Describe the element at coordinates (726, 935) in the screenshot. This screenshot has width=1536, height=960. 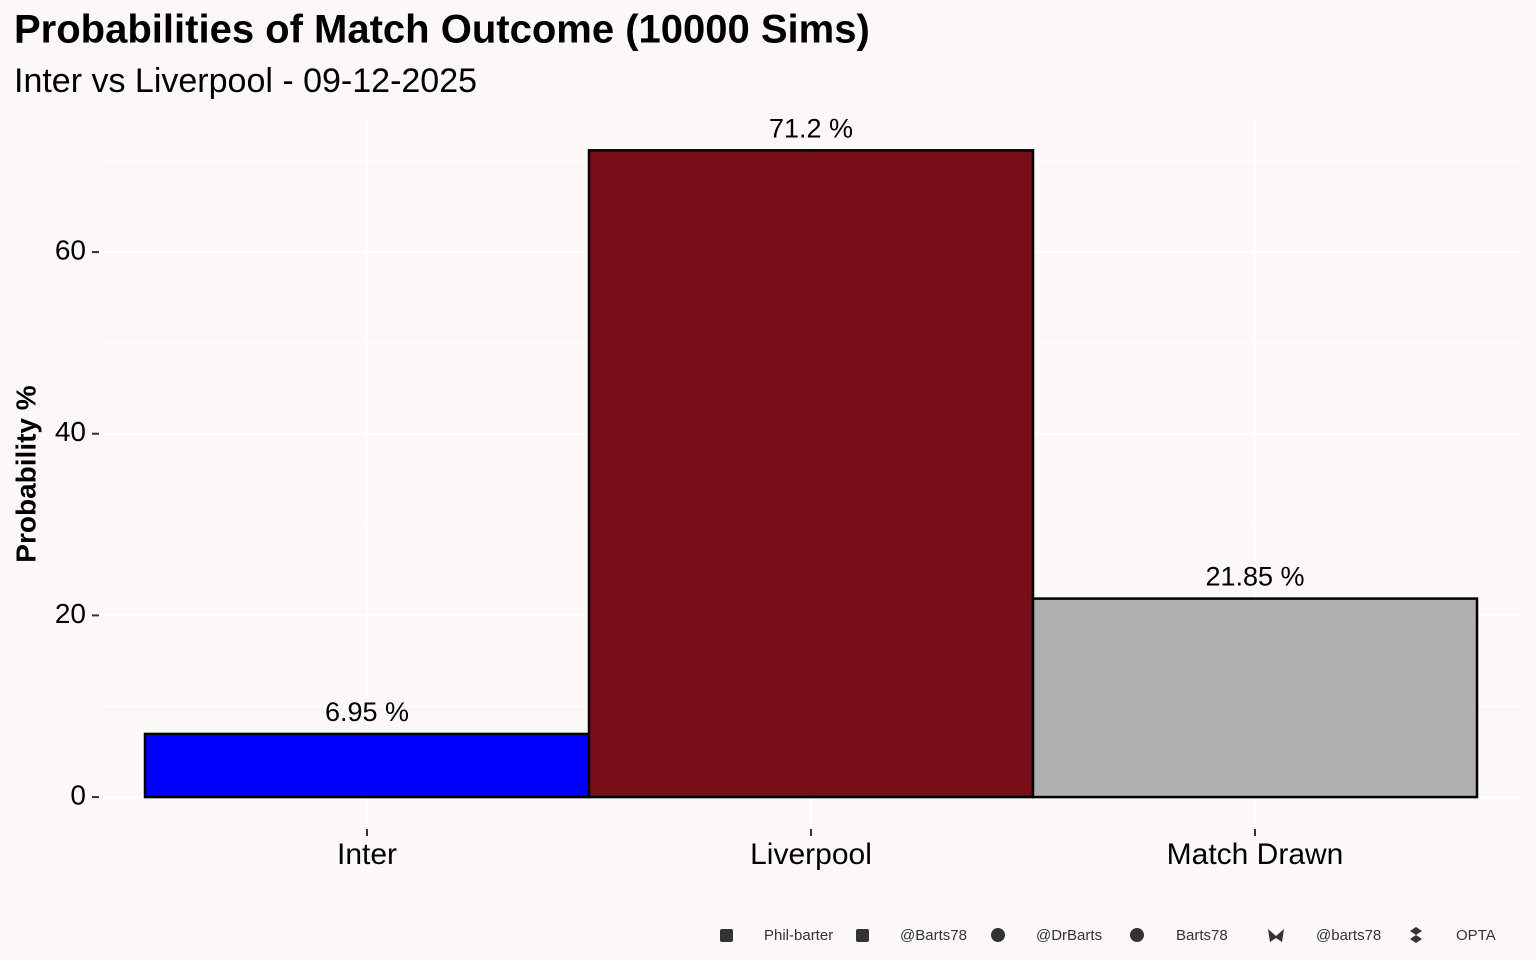
I see `linkedin-icon` at that location.